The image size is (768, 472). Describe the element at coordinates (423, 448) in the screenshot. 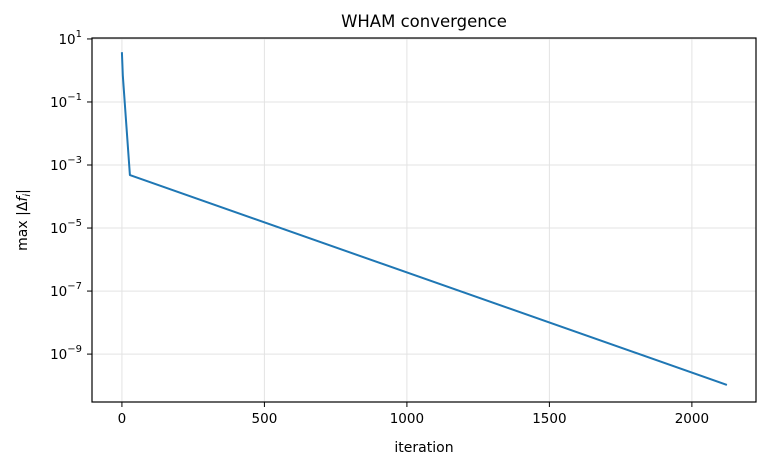

I see `x-axis-label: iteration` at that location.